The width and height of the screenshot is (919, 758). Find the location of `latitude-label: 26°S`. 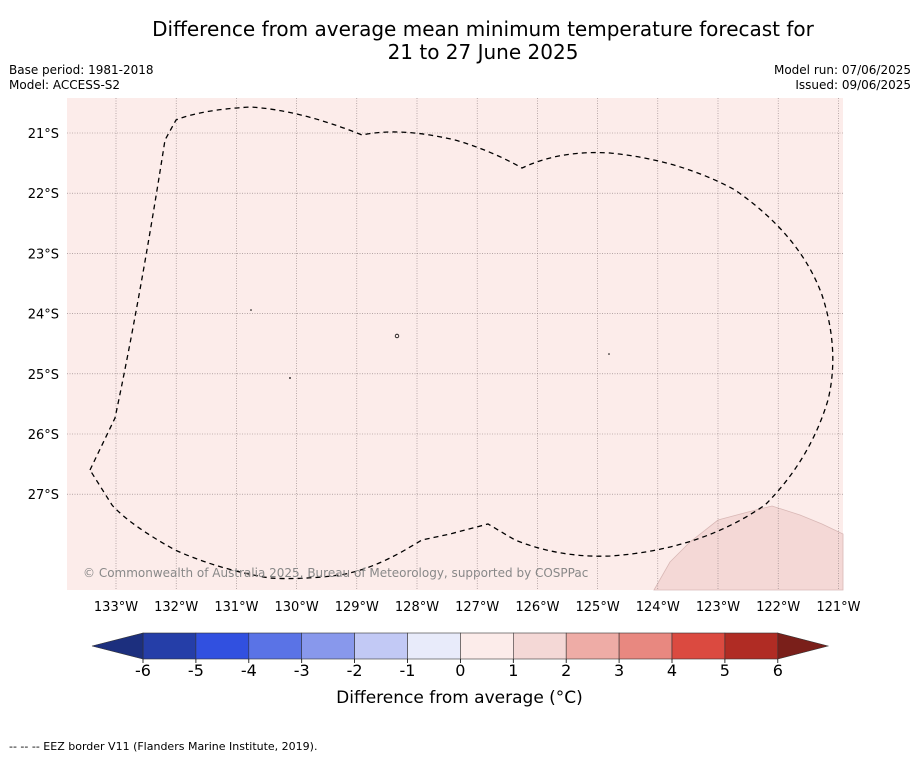

latitude-label: 26°S is located at coordinates (43, 435).